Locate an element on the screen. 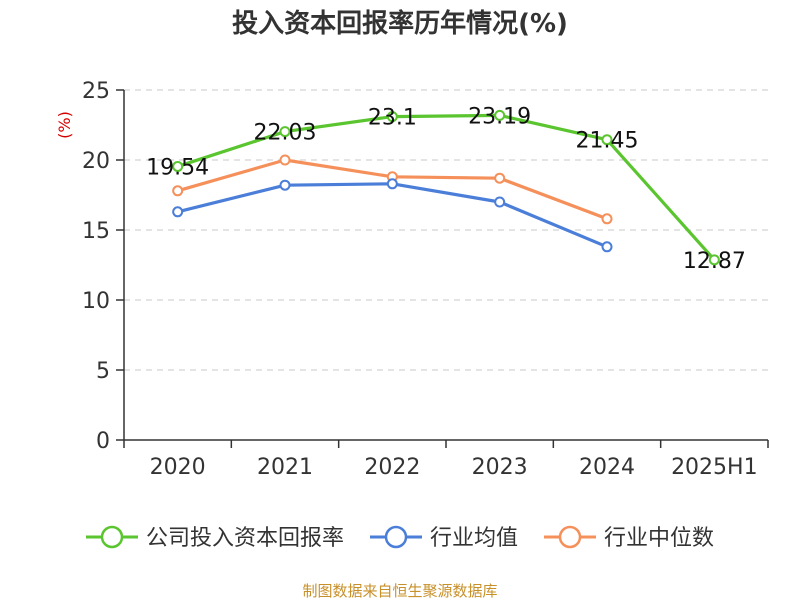 The height and width of the screenshot is (600, 800). data-label: 23.1 is located at coordinates (392, 118).